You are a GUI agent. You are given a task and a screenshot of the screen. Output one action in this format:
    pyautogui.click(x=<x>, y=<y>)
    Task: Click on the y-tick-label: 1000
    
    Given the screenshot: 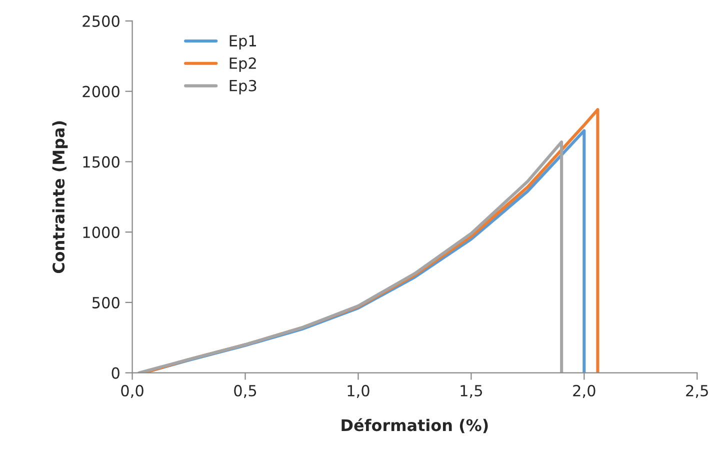 What is the action you would take?
    pyautogui.click(x=101, y=232)
    